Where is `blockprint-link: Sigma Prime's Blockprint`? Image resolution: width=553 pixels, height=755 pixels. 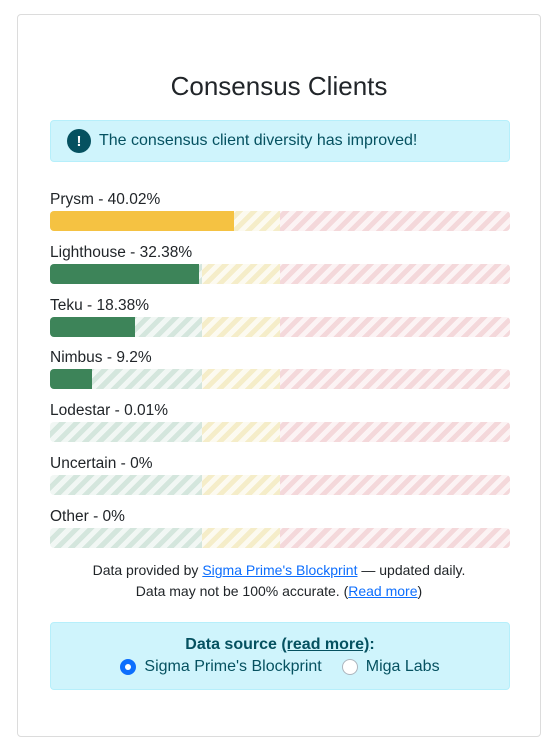 blockprint-link: Sigma Prime's Blockprint is located at coordinates (280, 570).